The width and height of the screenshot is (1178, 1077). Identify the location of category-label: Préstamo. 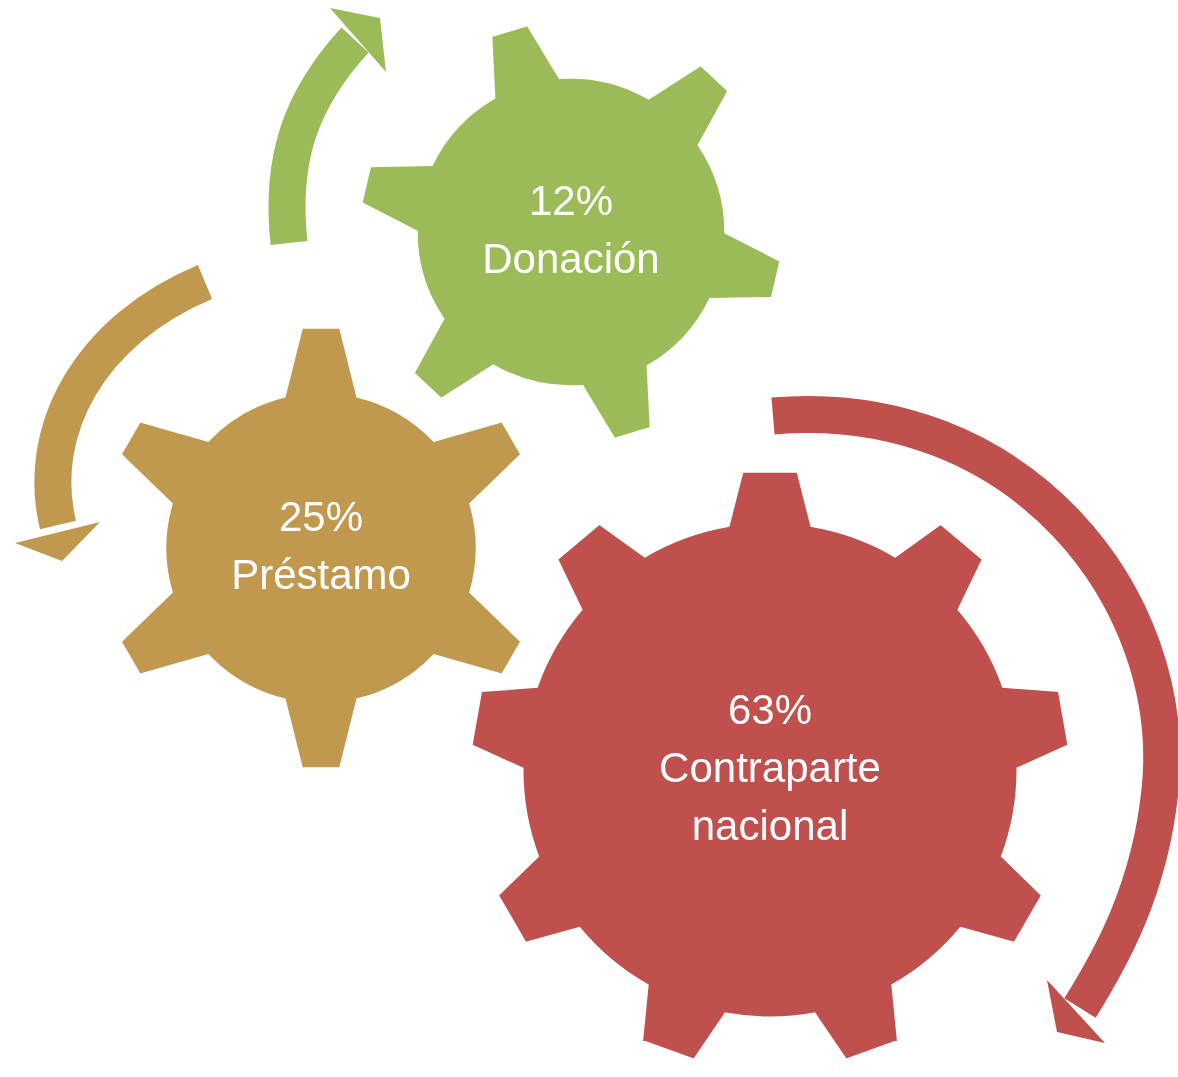
(321, 574).